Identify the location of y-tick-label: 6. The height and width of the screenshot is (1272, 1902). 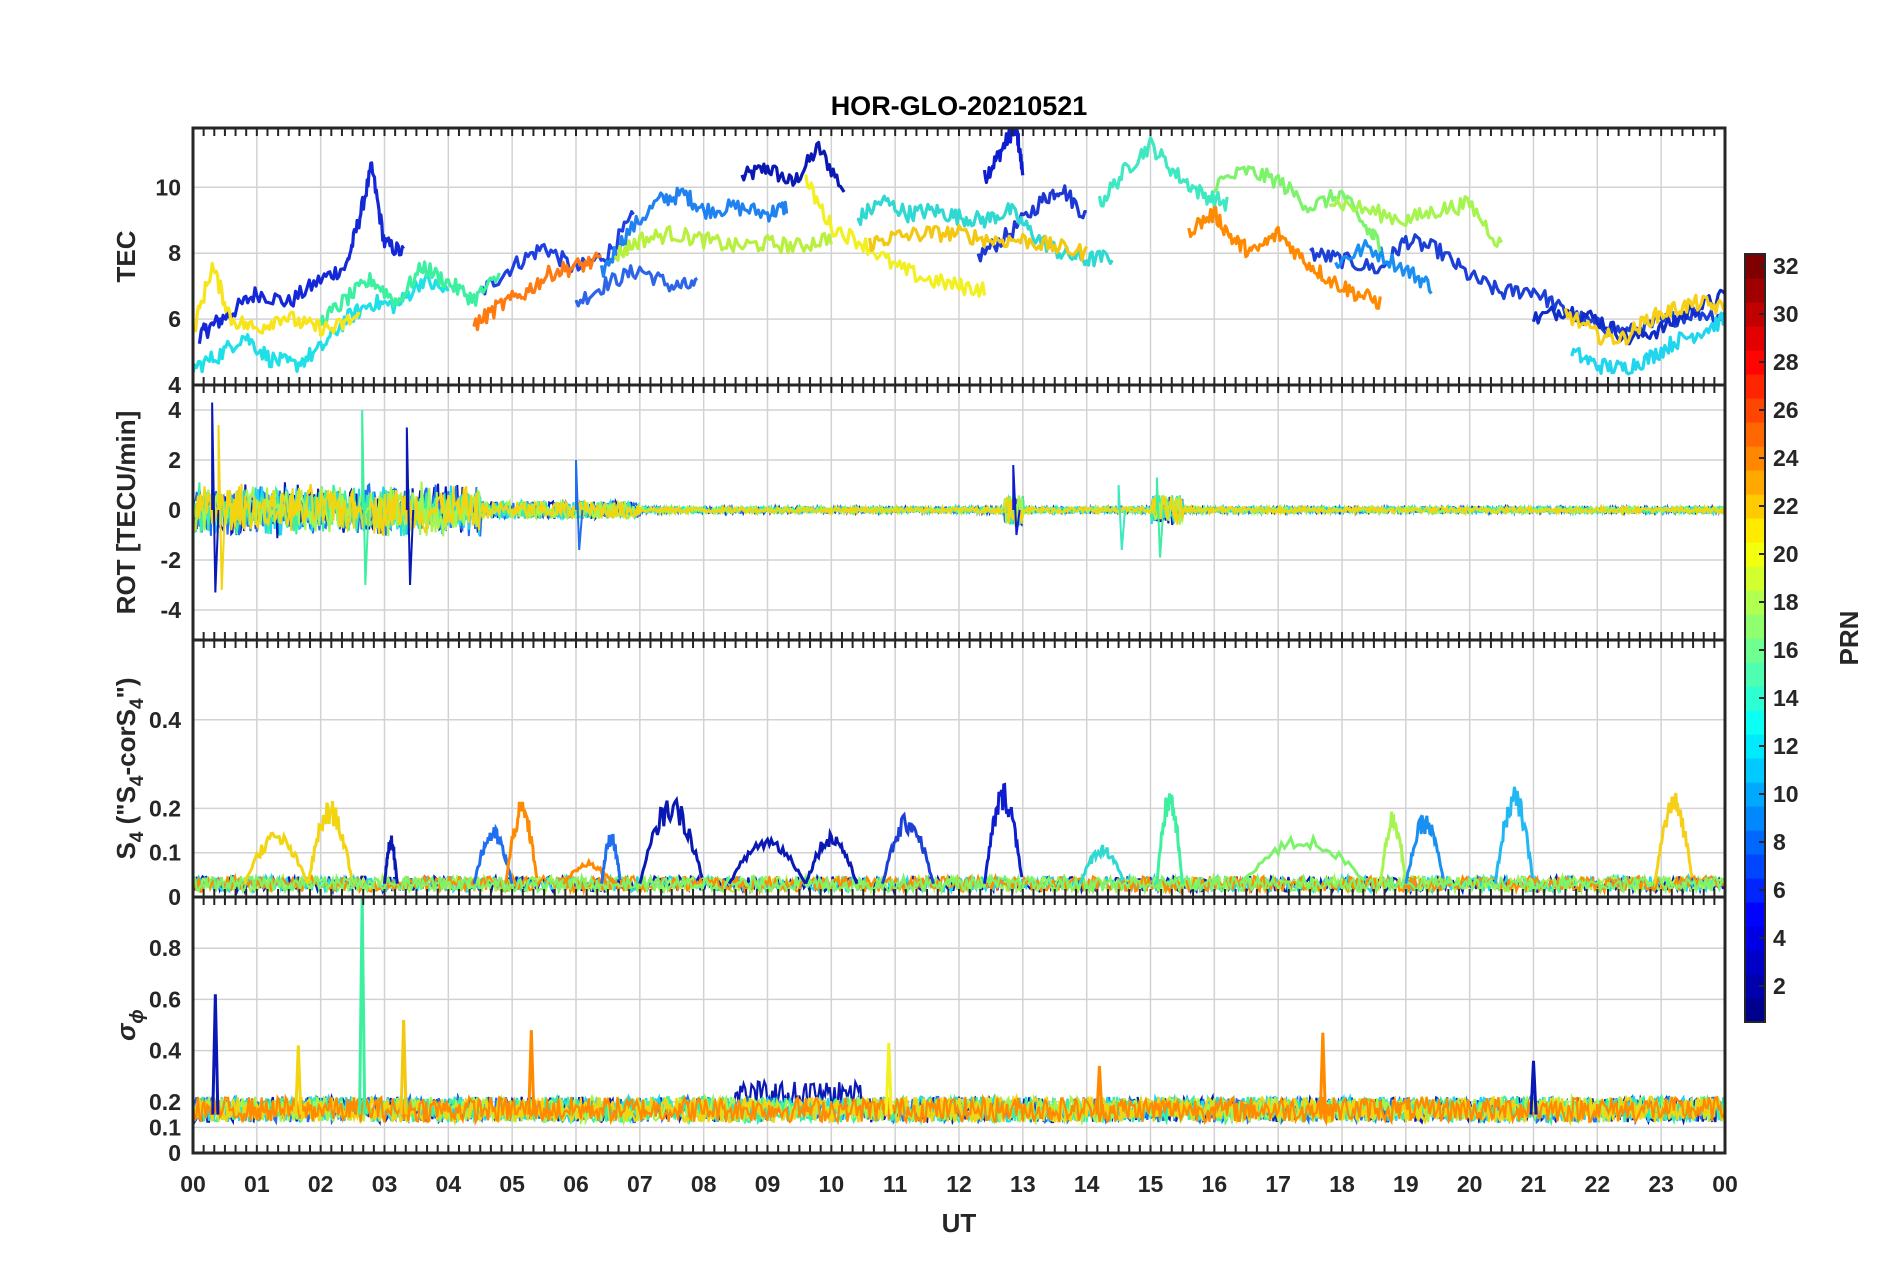
(174, 319).